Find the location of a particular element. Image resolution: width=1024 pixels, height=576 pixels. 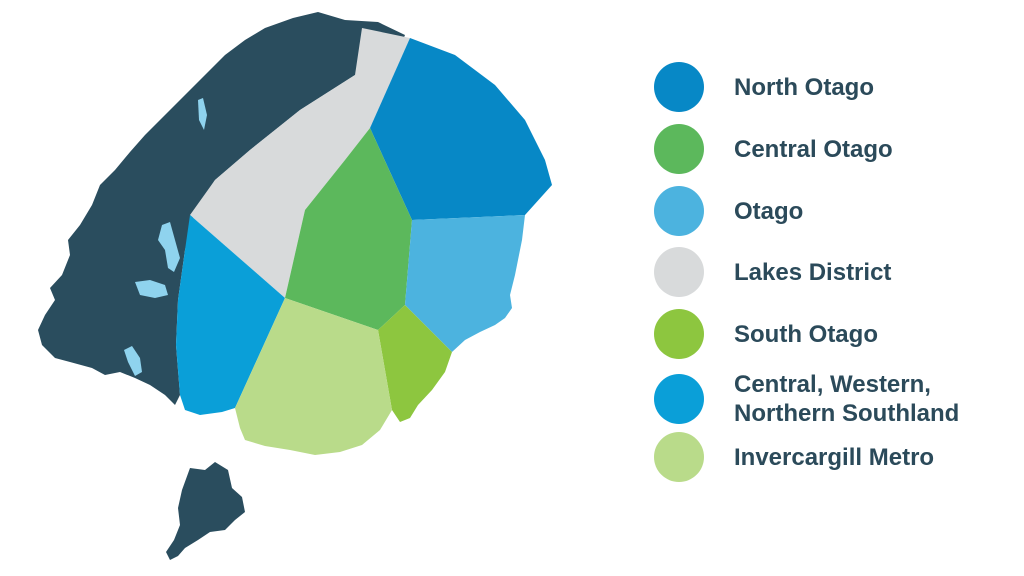

lake-manapouri is located at coordinates (151, 289).